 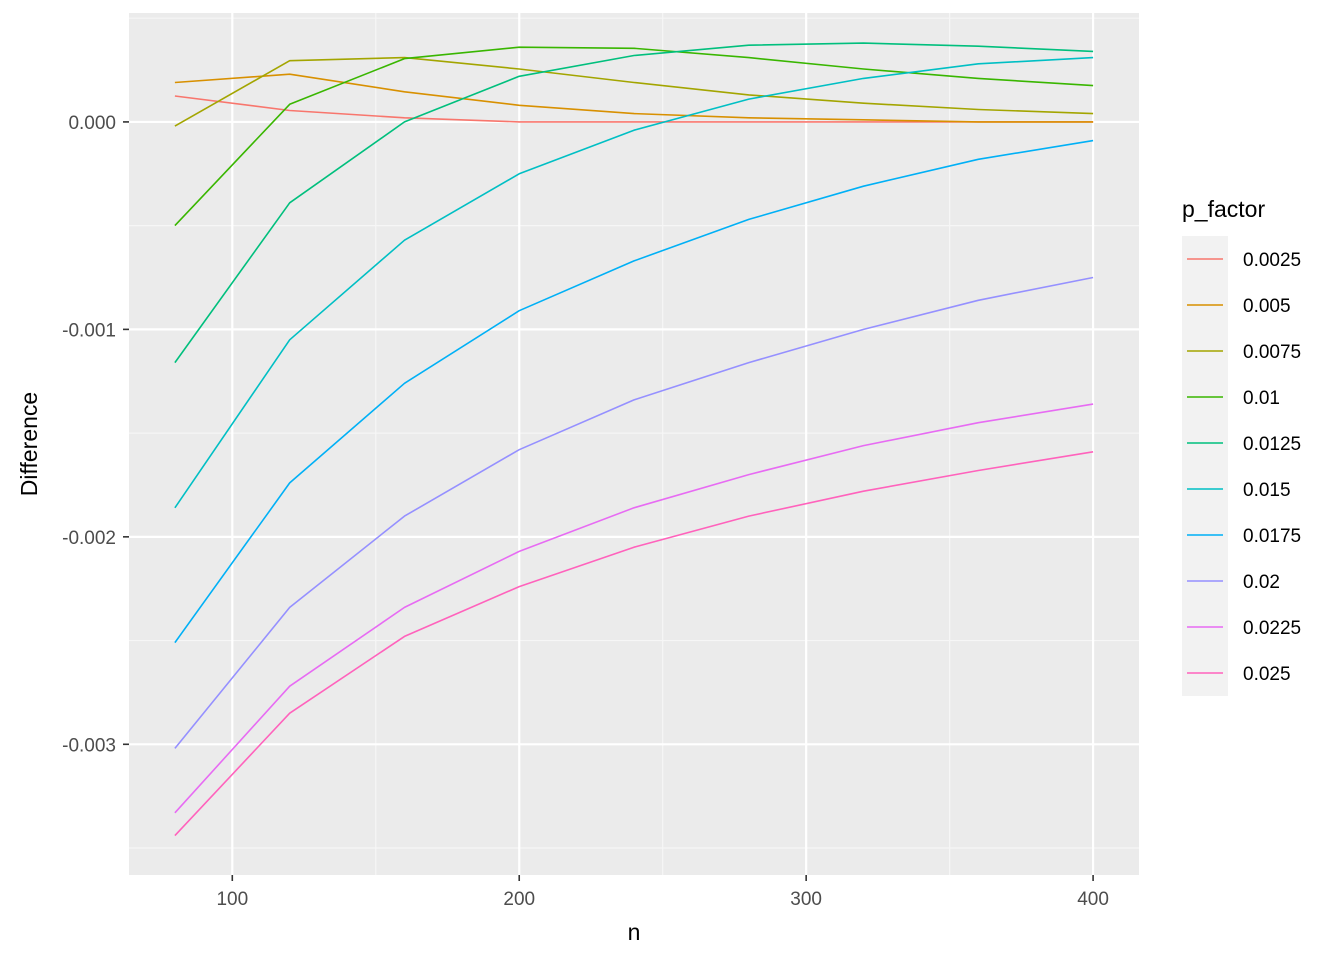 I want to click on legend-label-7: 0.02, so click(x=1261, y=582).